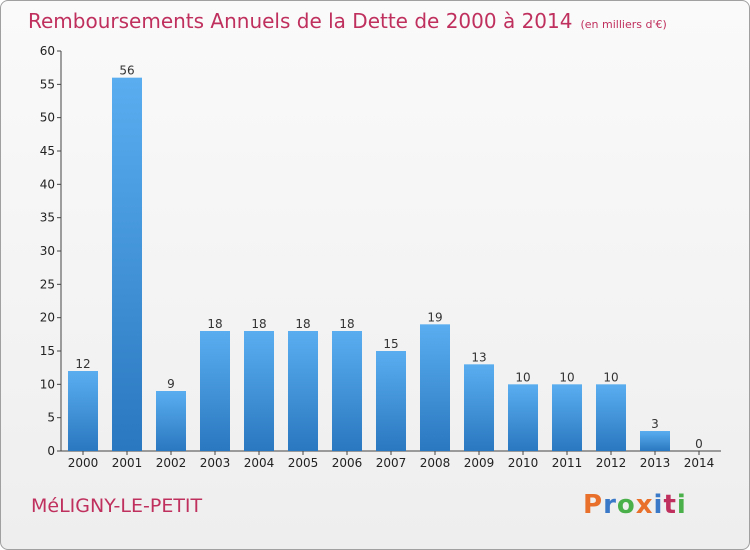 The image size is (750, 550). I want to click on bar-2013, so click(655, 441).